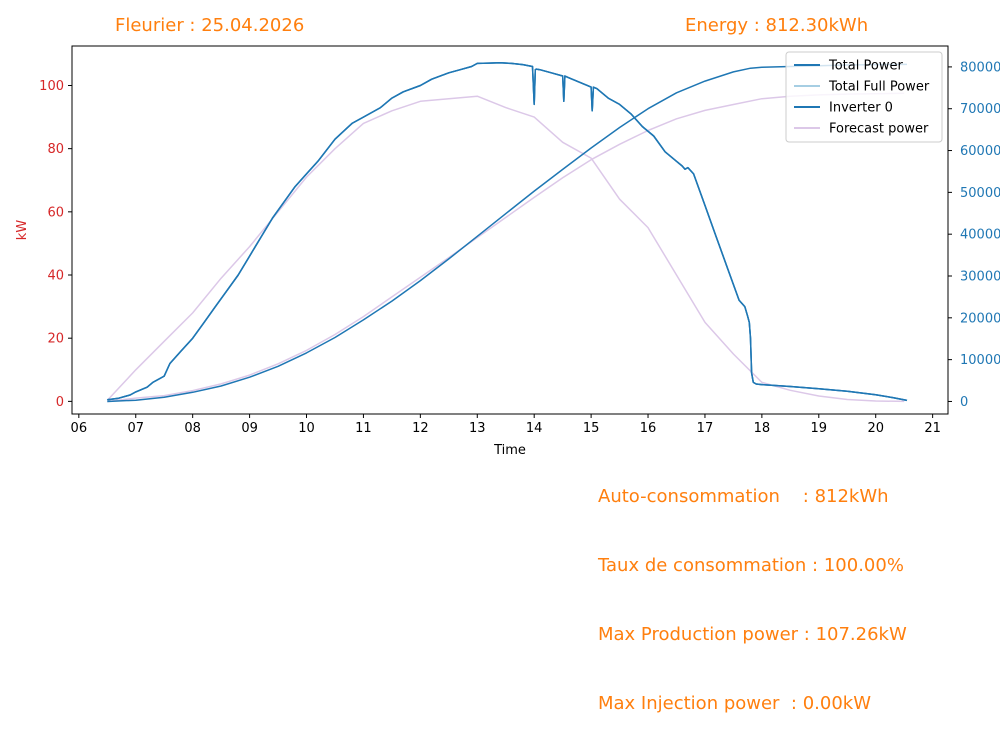 The width and height of the screenshot is (1000, 738). What do you see at coordinates (210, 25) in the screenshot?
I see `site-date-title: Fleurier : 25.04.2026` at bounding box center [210, 25].